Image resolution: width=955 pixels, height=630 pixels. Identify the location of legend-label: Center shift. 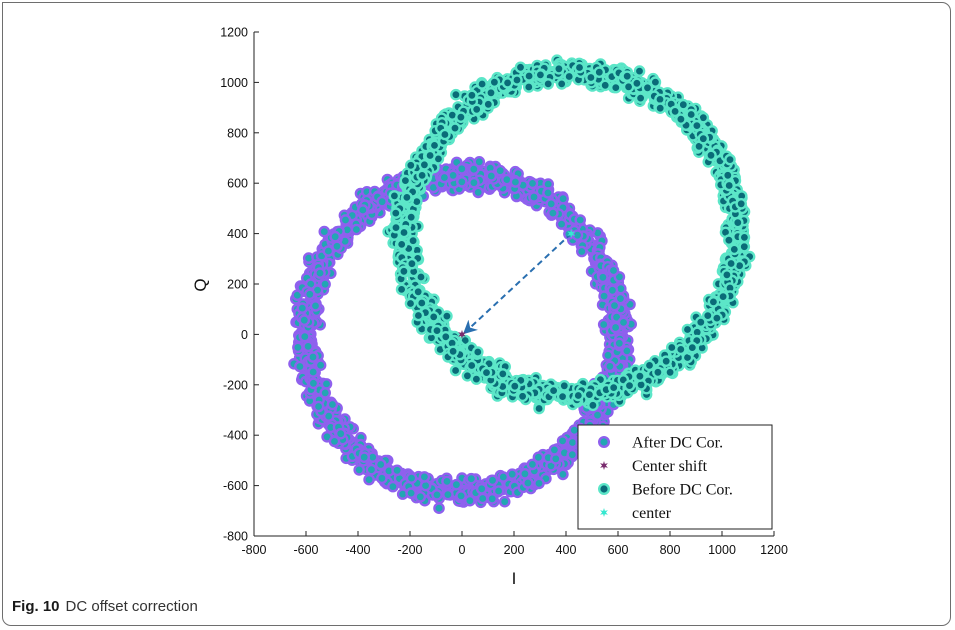
(670, 466).